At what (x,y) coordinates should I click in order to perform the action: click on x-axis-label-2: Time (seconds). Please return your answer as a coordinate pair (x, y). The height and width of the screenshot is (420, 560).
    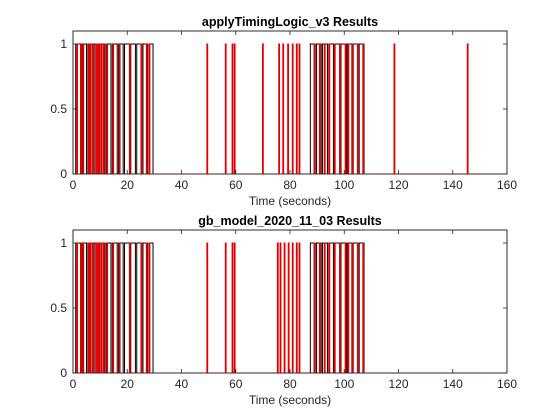
    Looking at the image, I should click on (290, 400).